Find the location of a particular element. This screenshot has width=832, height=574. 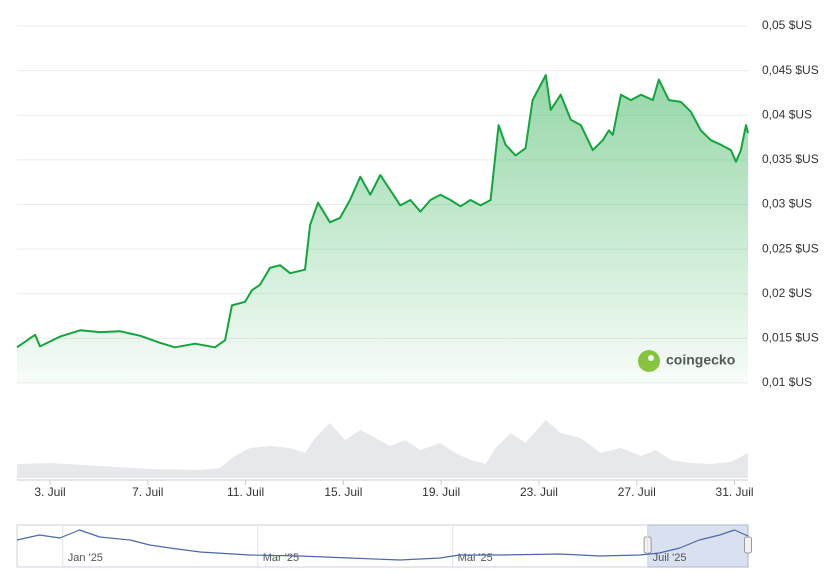

x-tick-label: 23. Juil is located at coordinates (539, 492).